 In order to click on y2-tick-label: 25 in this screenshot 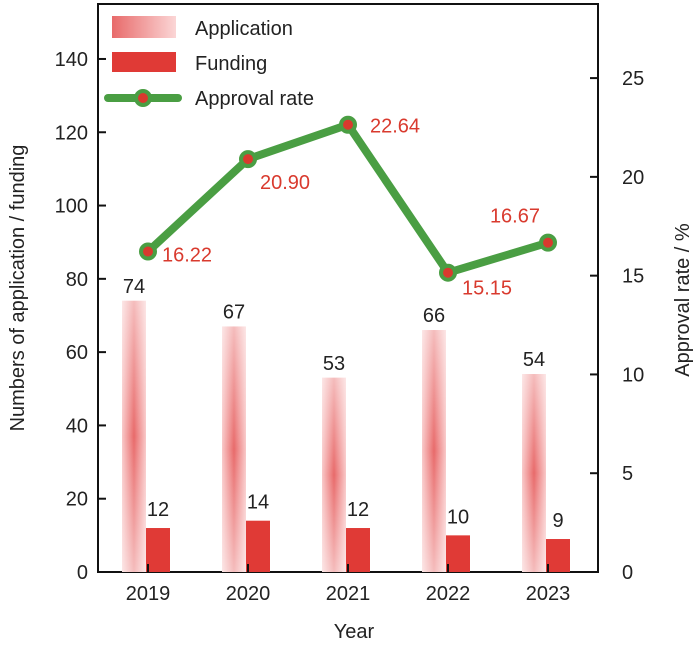, I will do `click(633, 79)`.